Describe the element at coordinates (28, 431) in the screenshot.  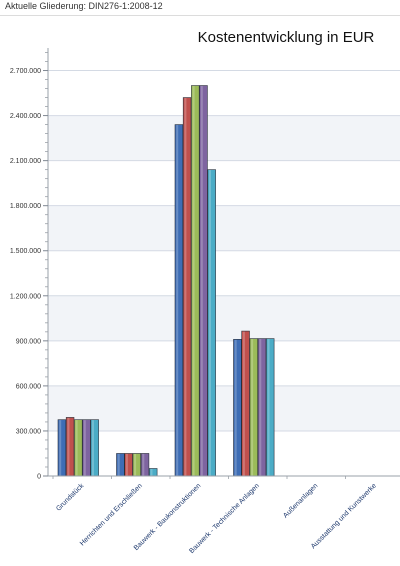
I see `y-tick-label: 300.000` at that location.